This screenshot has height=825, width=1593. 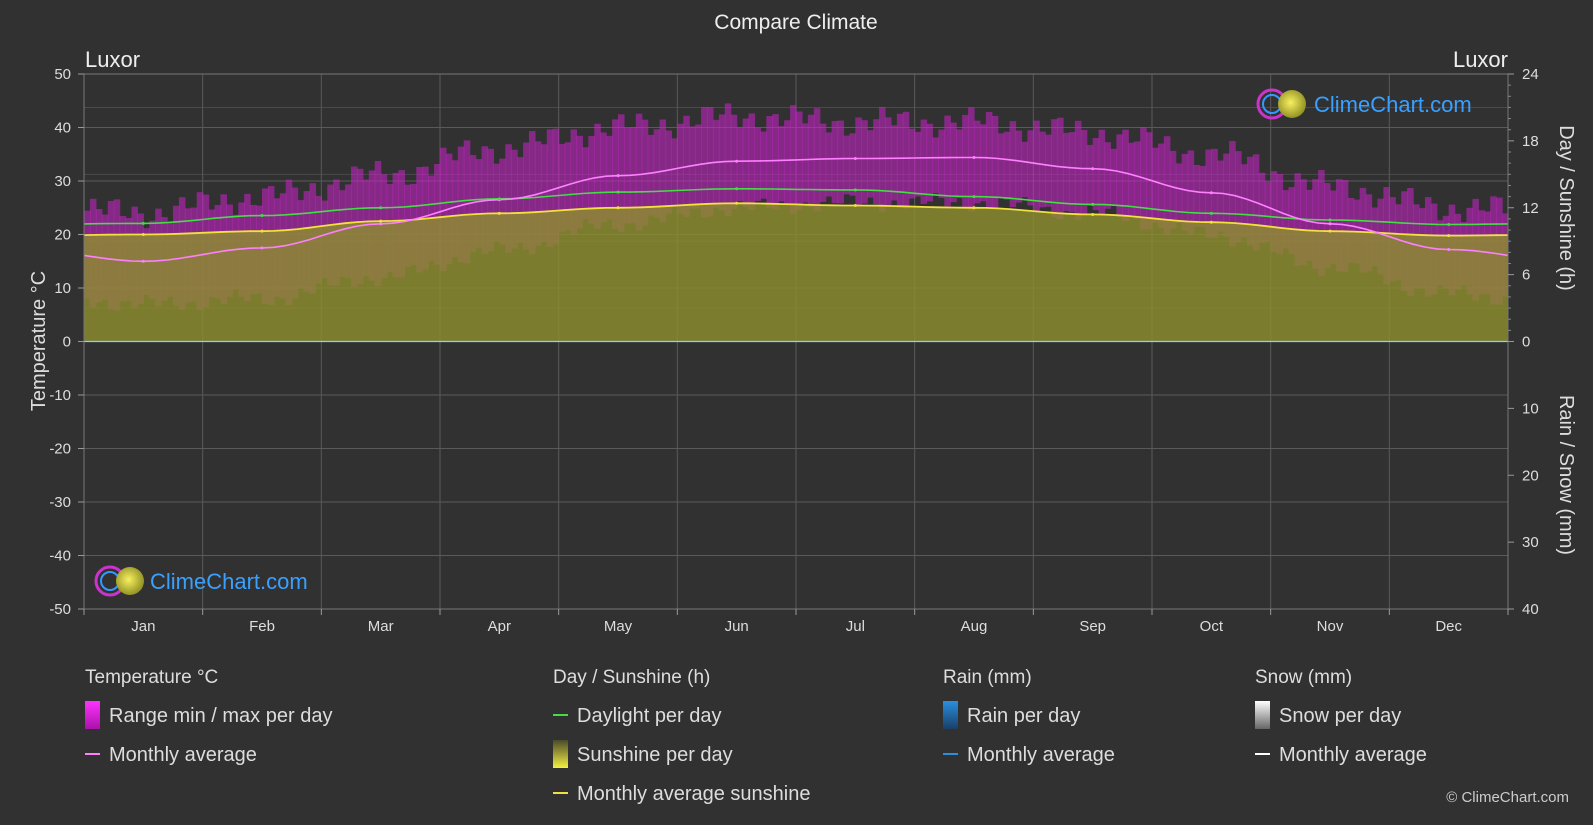 I want to click on right-axis-top-label: Day / Sunshine (h), so click(x=1566, y=208).